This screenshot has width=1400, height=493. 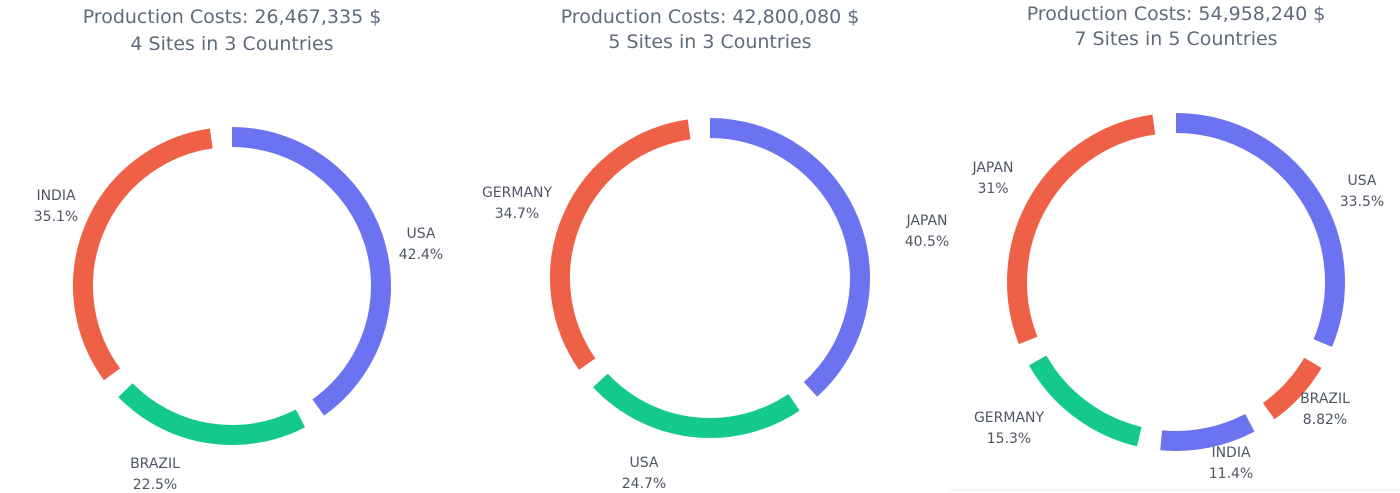 I want to click on slice-percentage: 11.4%, so click(x=1231, y=474).